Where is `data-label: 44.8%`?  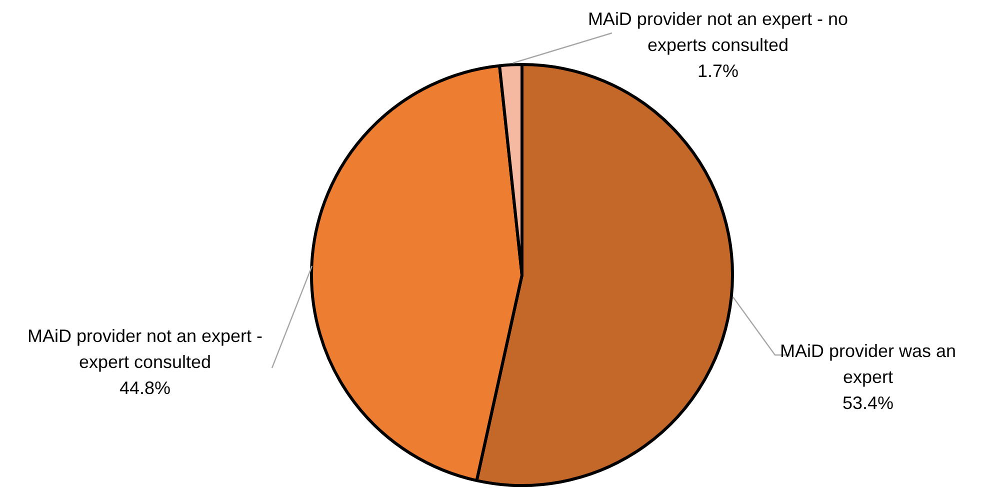
data-label: 44.8% is located at coordinates (145, 388).